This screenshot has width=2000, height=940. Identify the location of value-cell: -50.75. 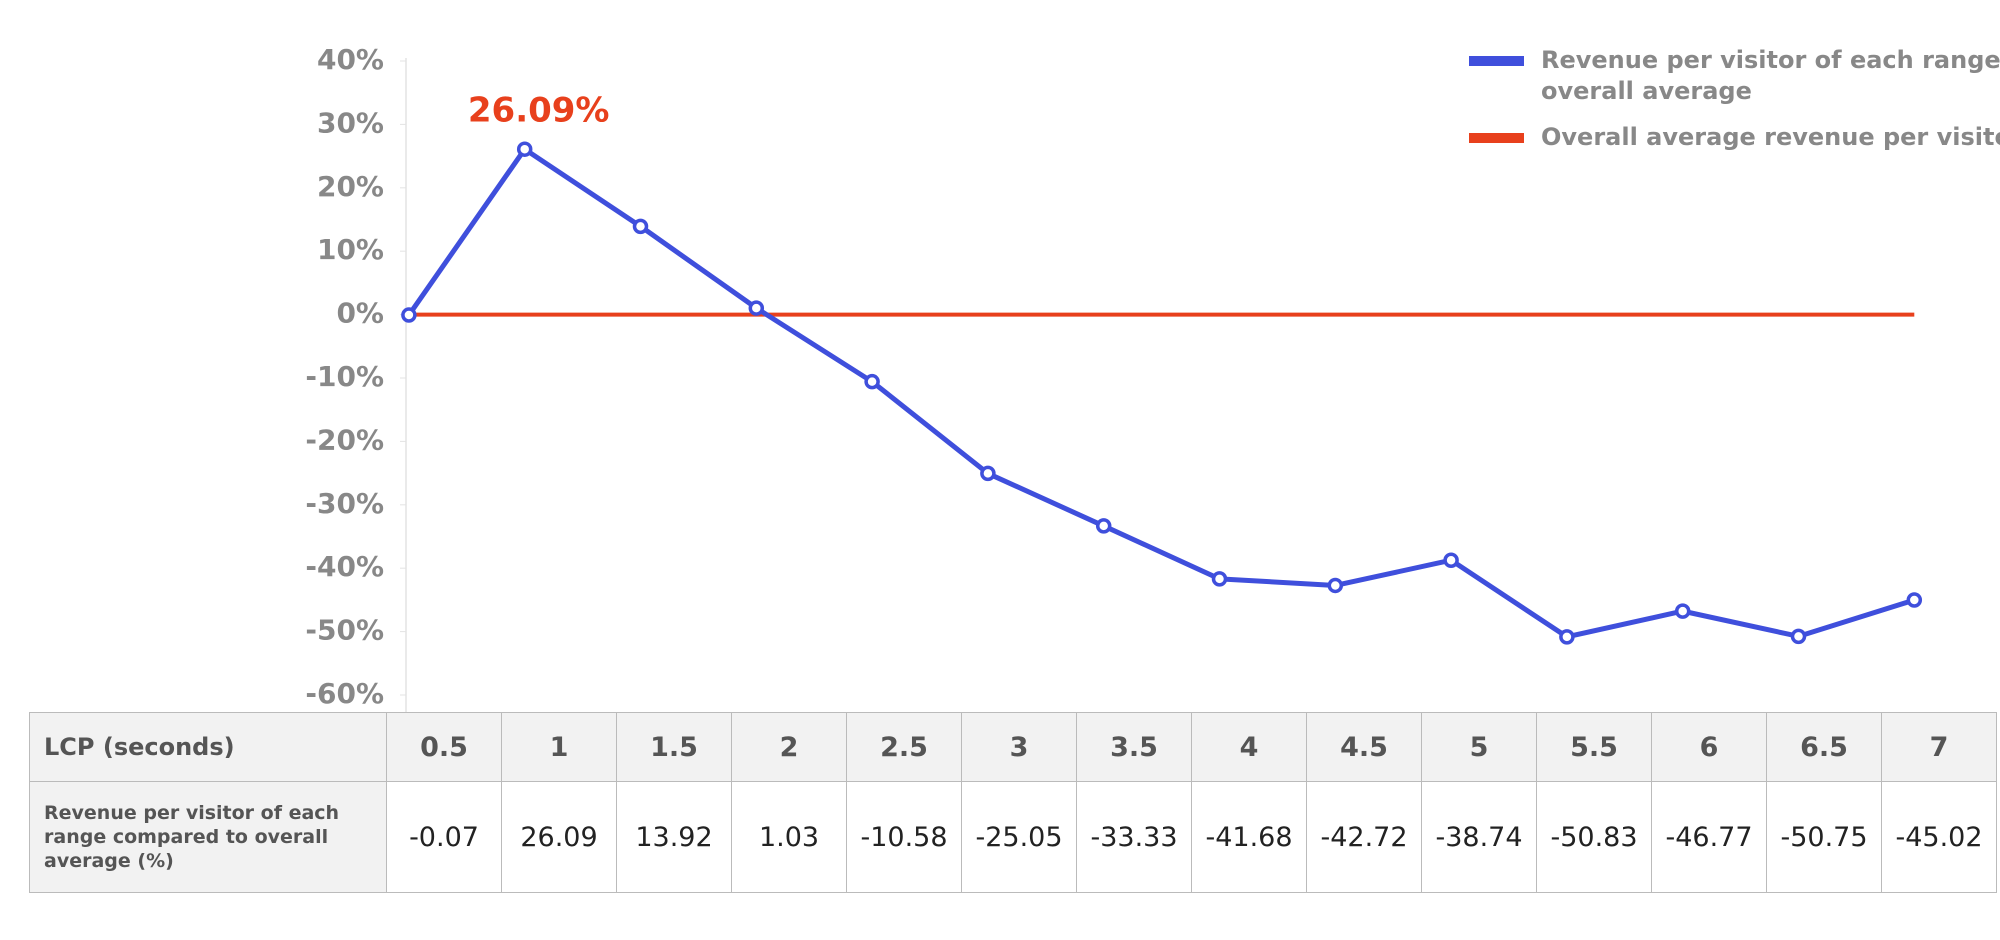
(1824, 837).